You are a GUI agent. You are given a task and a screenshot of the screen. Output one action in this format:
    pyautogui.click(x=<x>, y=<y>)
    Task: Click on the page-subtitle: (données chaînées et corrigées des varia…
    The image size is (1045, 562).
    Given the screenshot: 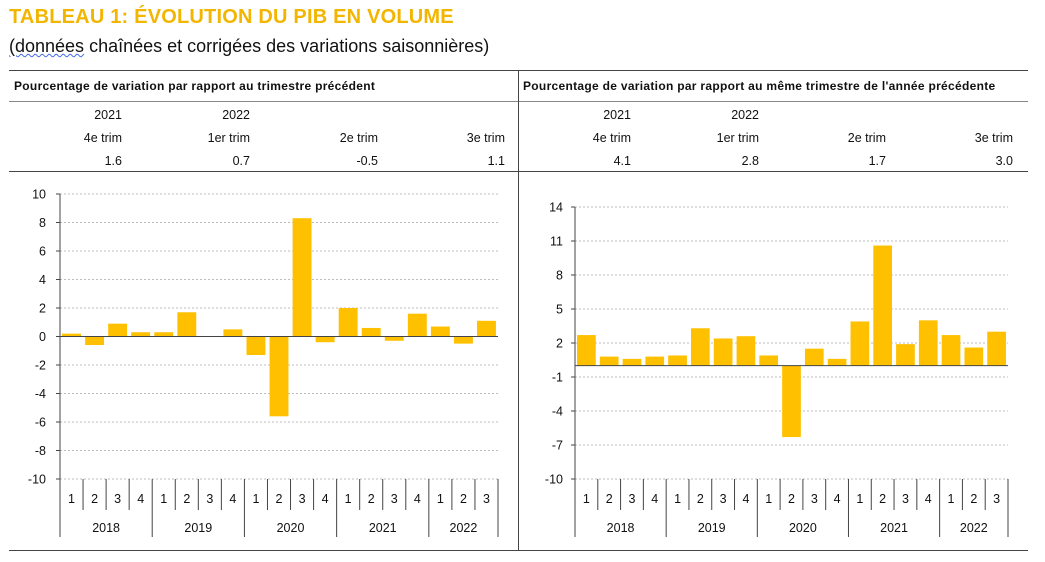 What is the action you would take?
    pyautogui.click(x=249, y=46)
    